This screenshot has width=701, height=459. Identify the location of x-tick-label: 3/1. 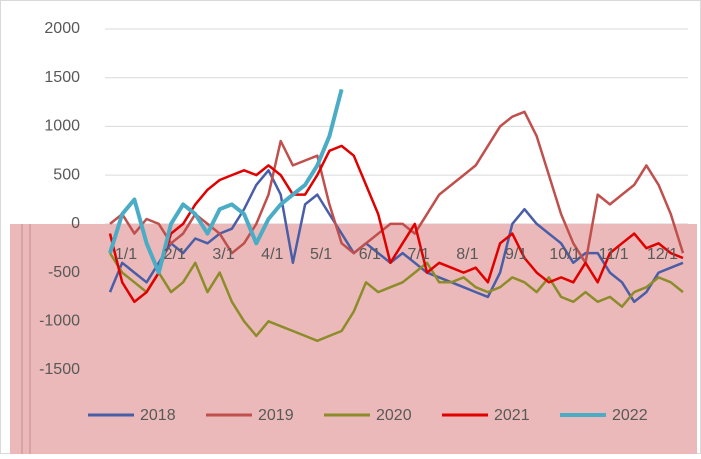
(223, 254).